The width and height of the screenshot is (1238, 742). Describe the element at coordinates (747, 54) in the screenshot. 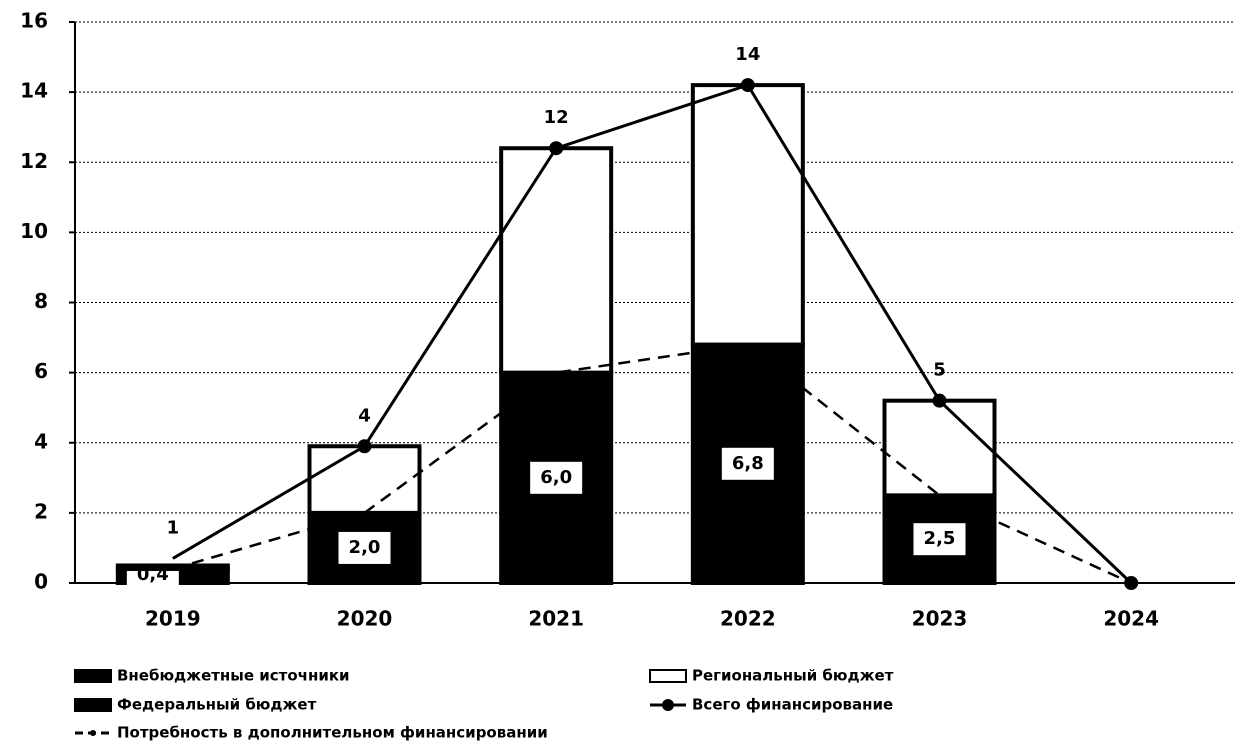

I see `line-label: 14` at that location.